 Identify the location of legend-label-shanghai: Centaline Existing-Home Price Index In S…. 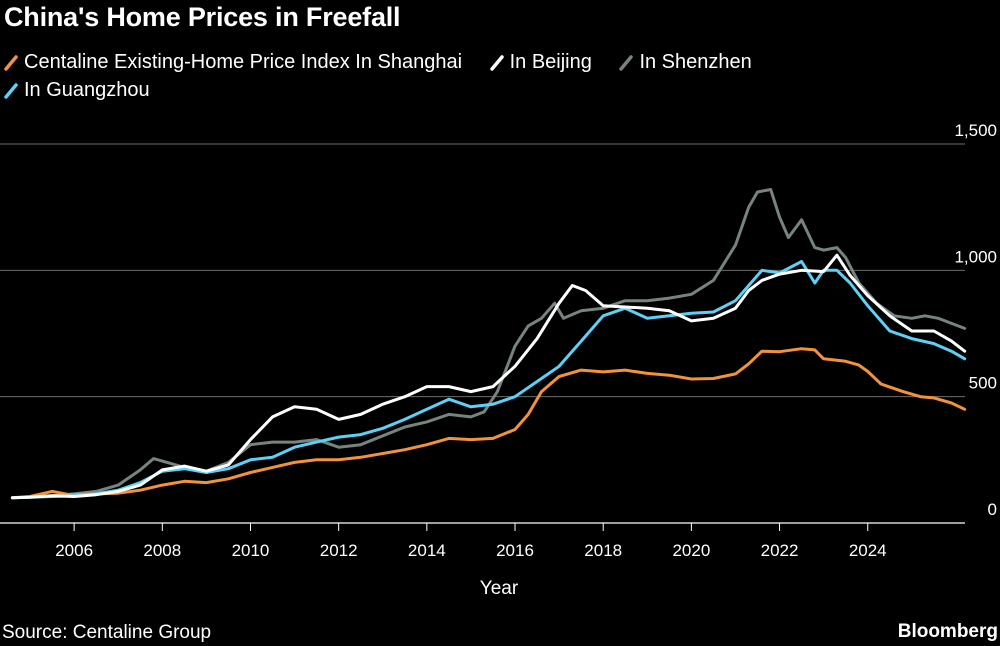
(243, 62).